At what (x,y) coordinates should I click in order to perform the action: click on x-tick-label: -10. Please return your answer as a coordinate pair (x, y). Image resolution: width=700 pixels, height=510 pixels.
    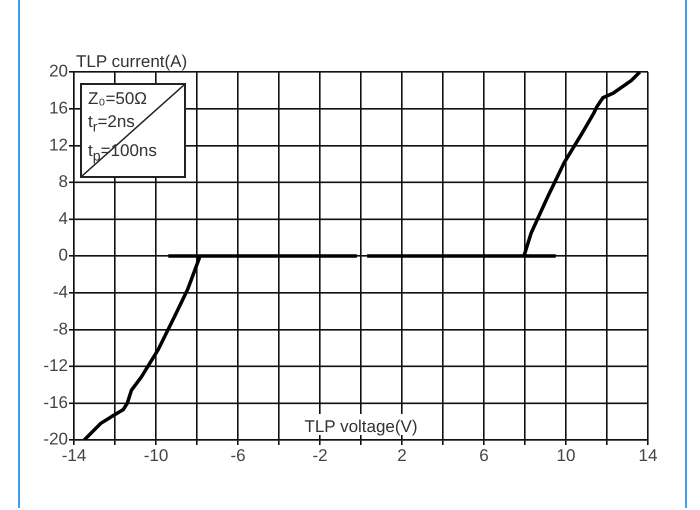
    Looking at the image, I should click on (156, 455).